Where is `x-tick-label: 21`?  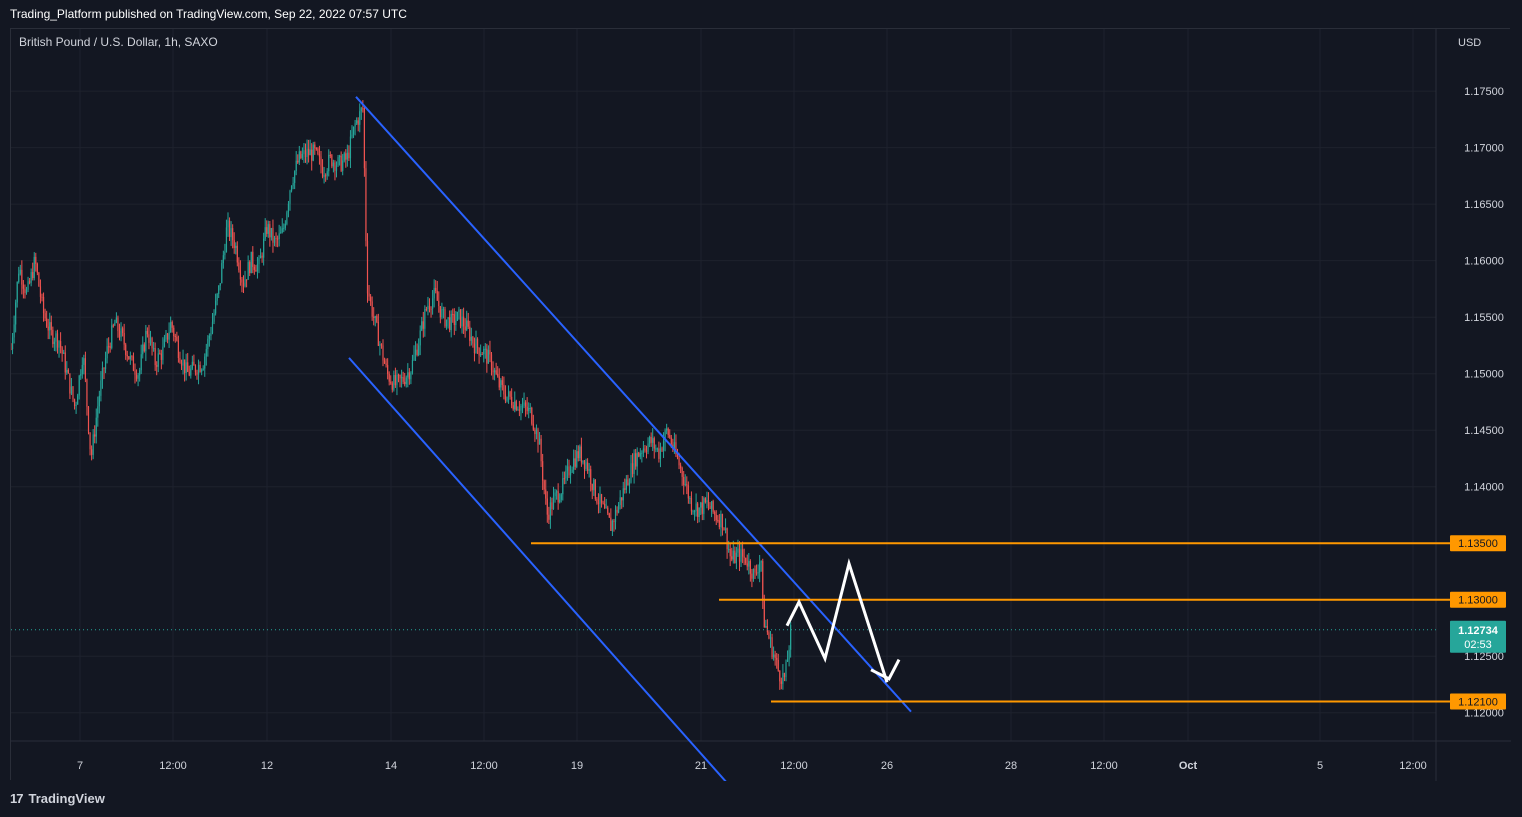
x-tick-label: 21 is located at coordinates (701, 766).